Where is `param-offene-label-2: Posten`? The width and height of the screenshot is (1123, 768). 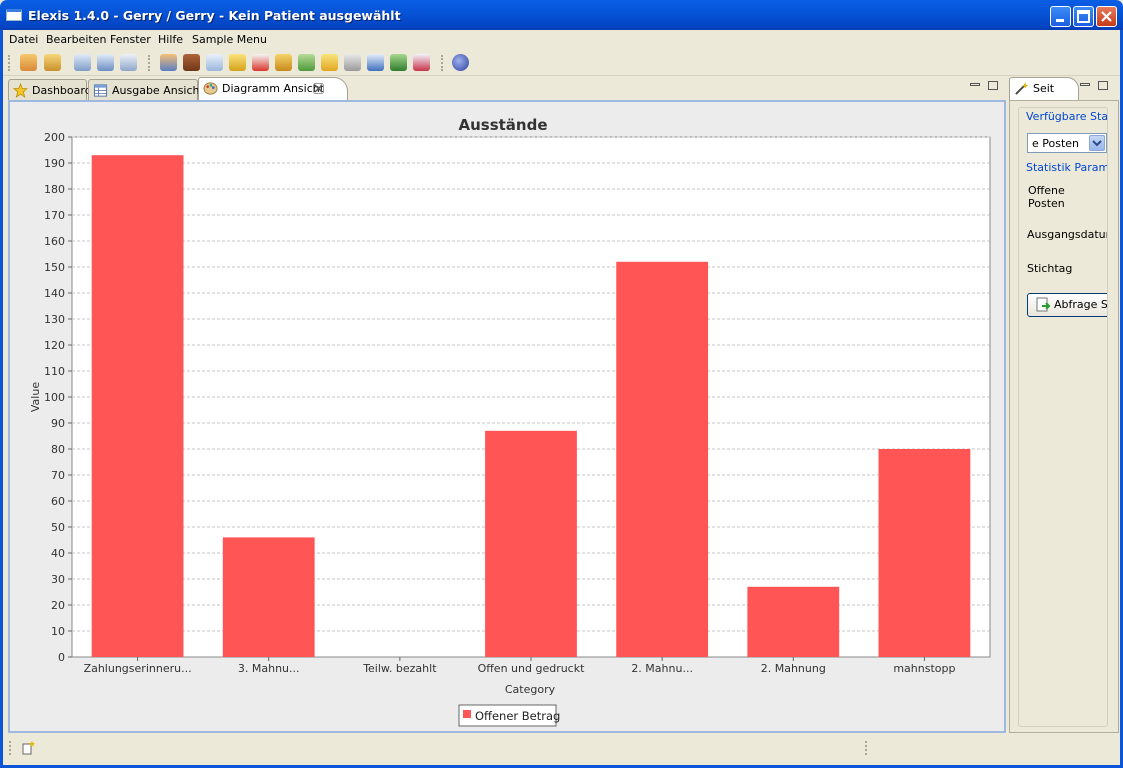
param-offene-label-2: Posten is located at coordinates (1046, 203).